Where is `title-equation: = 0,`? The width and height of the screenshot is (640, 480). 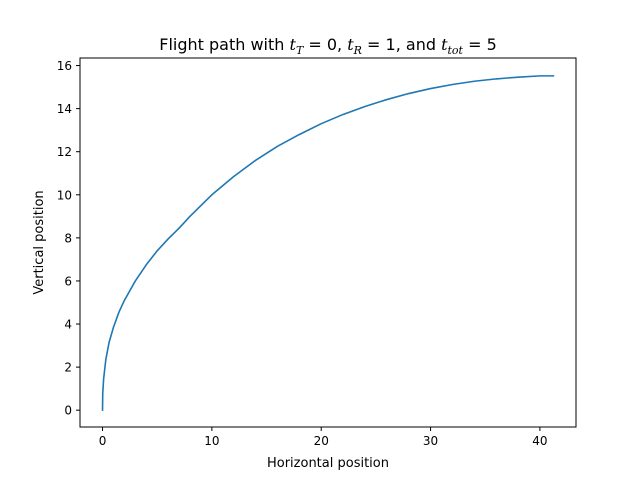
title-equation: = 0, is located at coordinates (325, 44).